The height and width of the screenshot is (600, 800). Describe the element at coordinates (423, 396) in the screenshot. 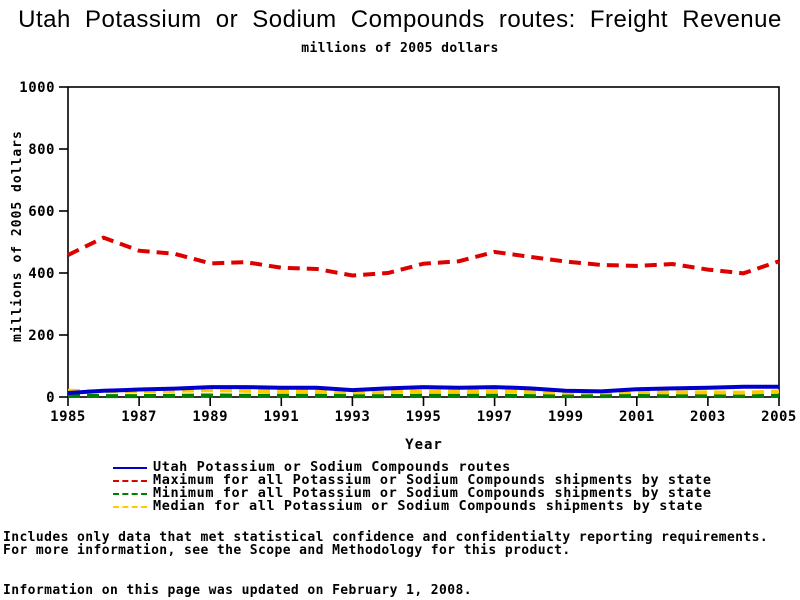

I see `series-line-minimum` at that location.